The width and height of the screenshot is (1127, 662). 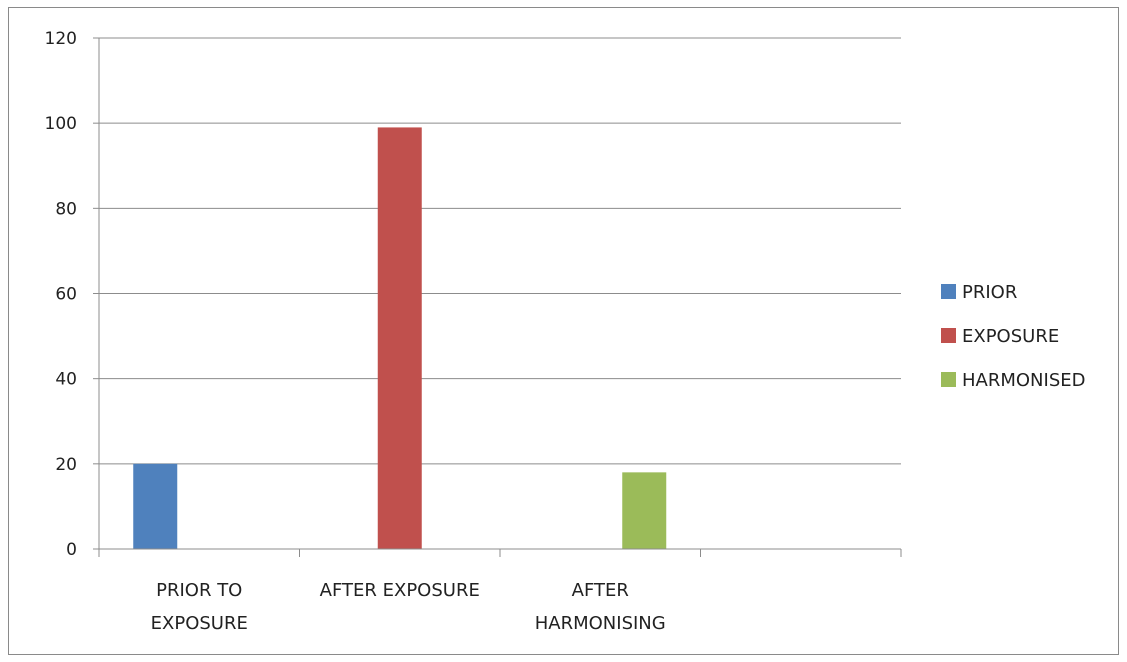 What do you see at coordinates (61, 39) in the screenshot?
I see `y-tick-label: 120` at bounding box center [61, 39].